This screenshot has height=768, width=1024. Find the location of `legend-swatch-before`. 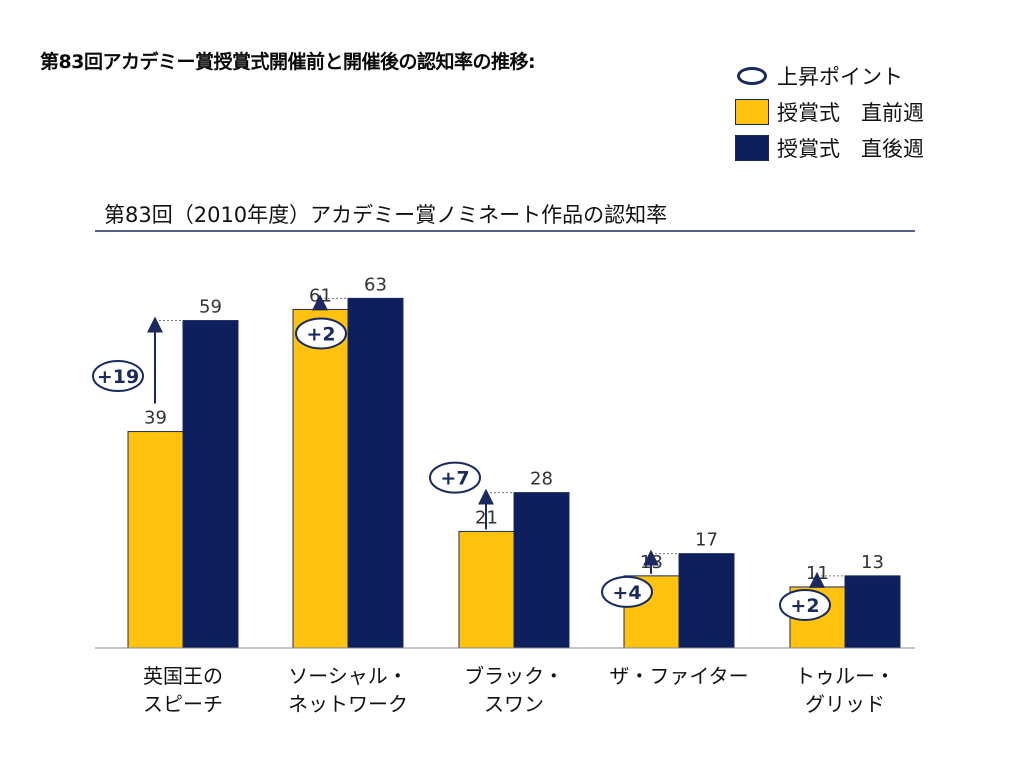

legend-swatch-before is located at coordinates (752, 112).